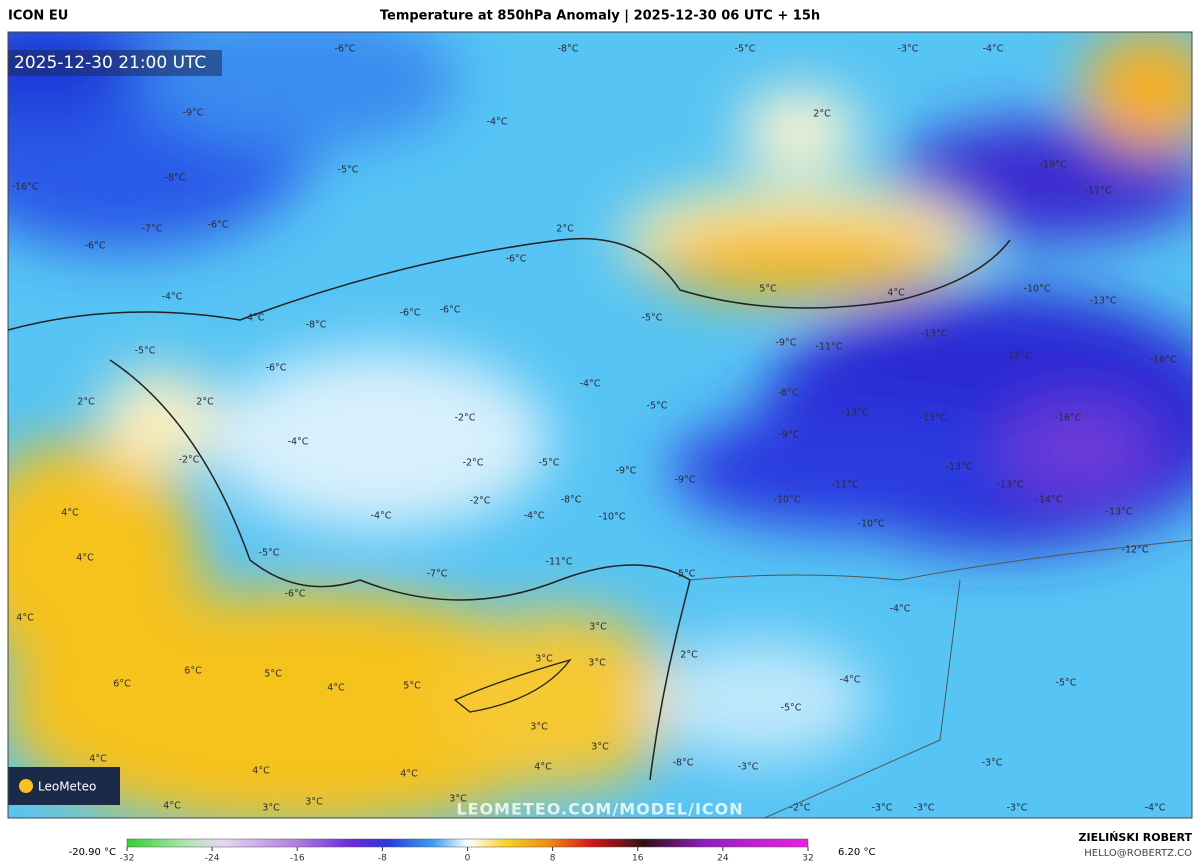 The height and width of the screenshot is (863, 1200). Describe the element at coordinates (127, 858) in the screenshot. I see `colorbar-tick-label: -32` at that location.